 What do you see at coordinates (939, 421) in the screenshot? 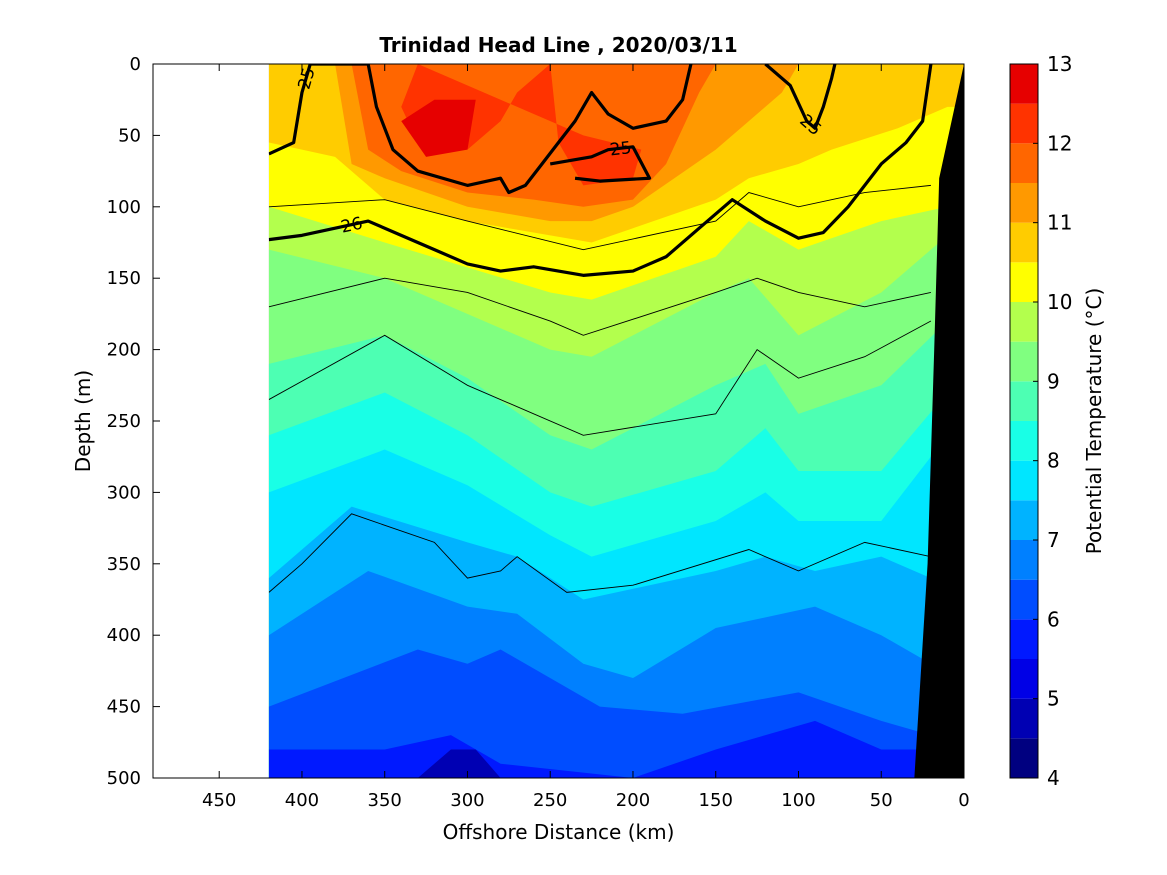
I see `bathymetry-mask` at bounding box center [939, 421].